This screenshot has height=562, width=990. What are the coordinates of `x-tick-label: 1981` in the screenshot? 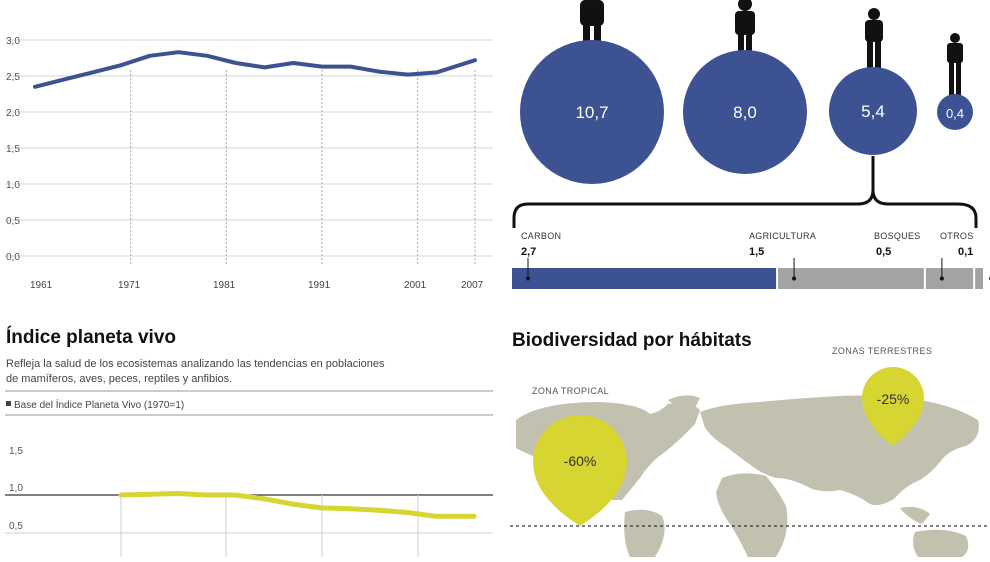 It's located at (224, 285).